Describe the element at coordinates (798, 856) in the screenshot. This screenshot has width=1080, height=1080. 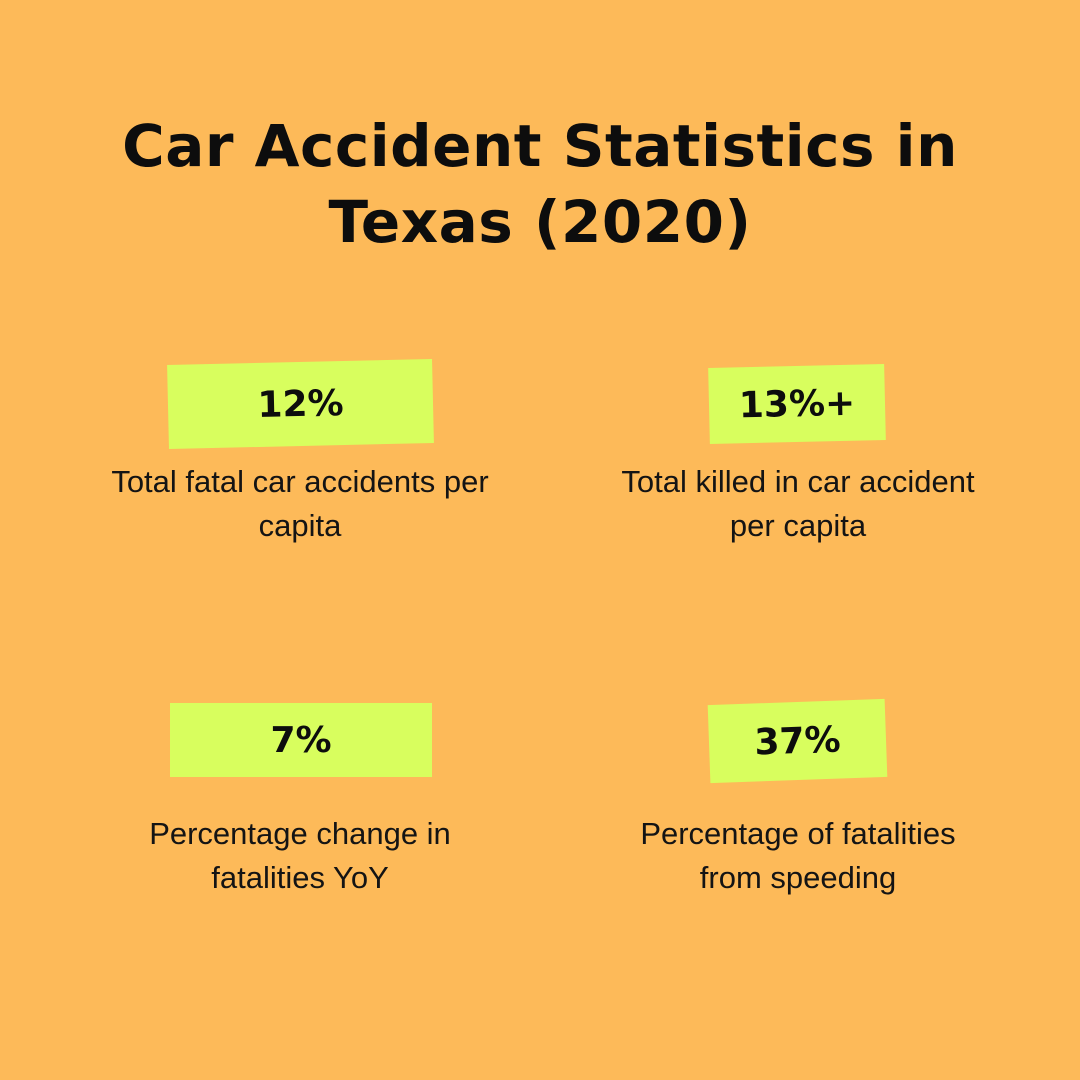
I see `stat-description: Percentage of fatalities from speeding` at that location.